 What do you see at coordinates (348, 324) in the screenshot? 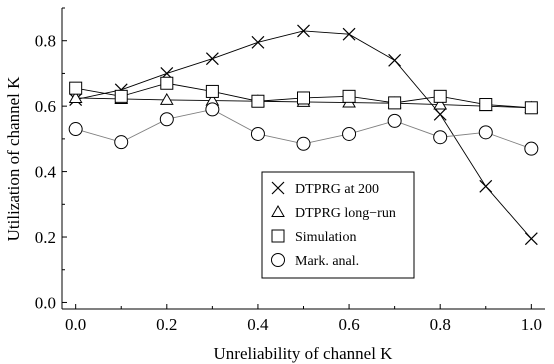
I see `x-tick-label: 0.6` at bounding box center [348, 324].